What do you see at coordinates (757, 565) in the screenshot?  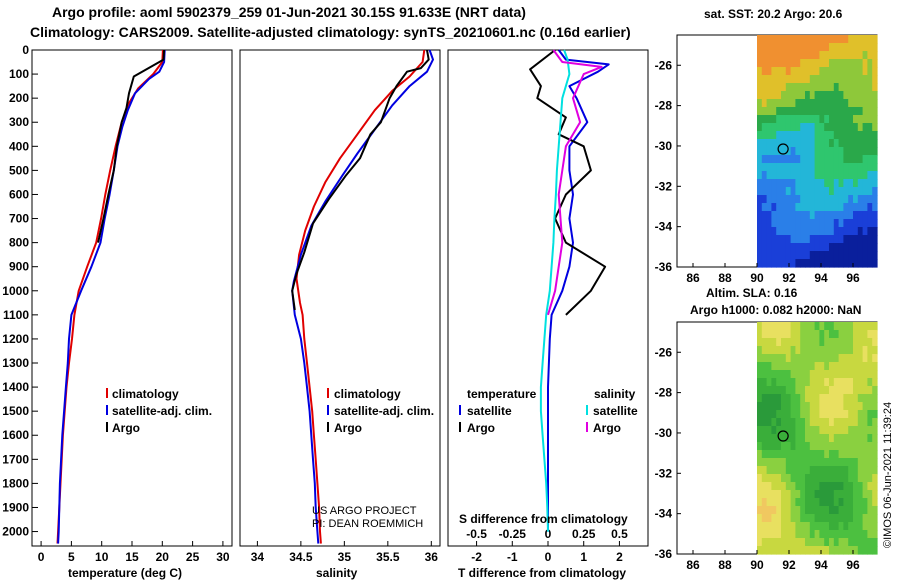 I see `lon-tick-label: 90` at bounding box center [757, 565].